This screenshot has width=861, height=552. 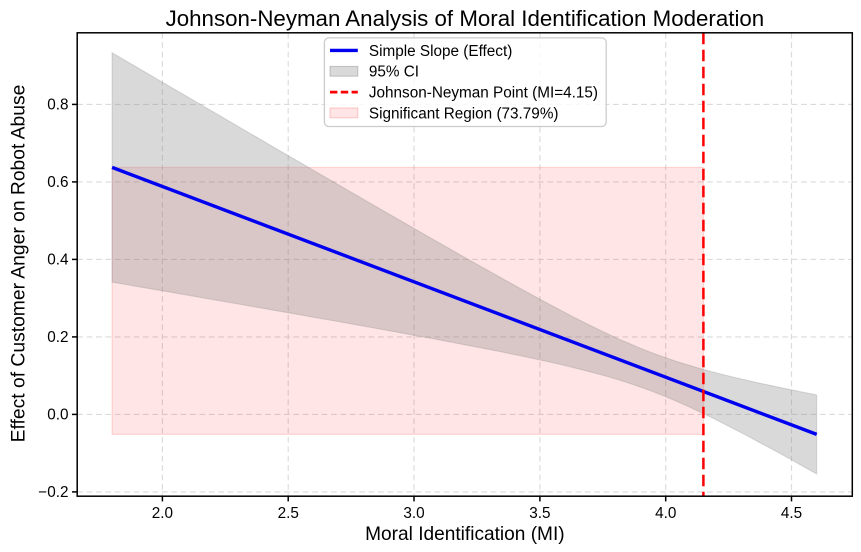 What do you see at coordinates (440, 51) in the screenshot?
I see `svg-text: Simple Slope (Effect)` at bounding box center [440, 51].